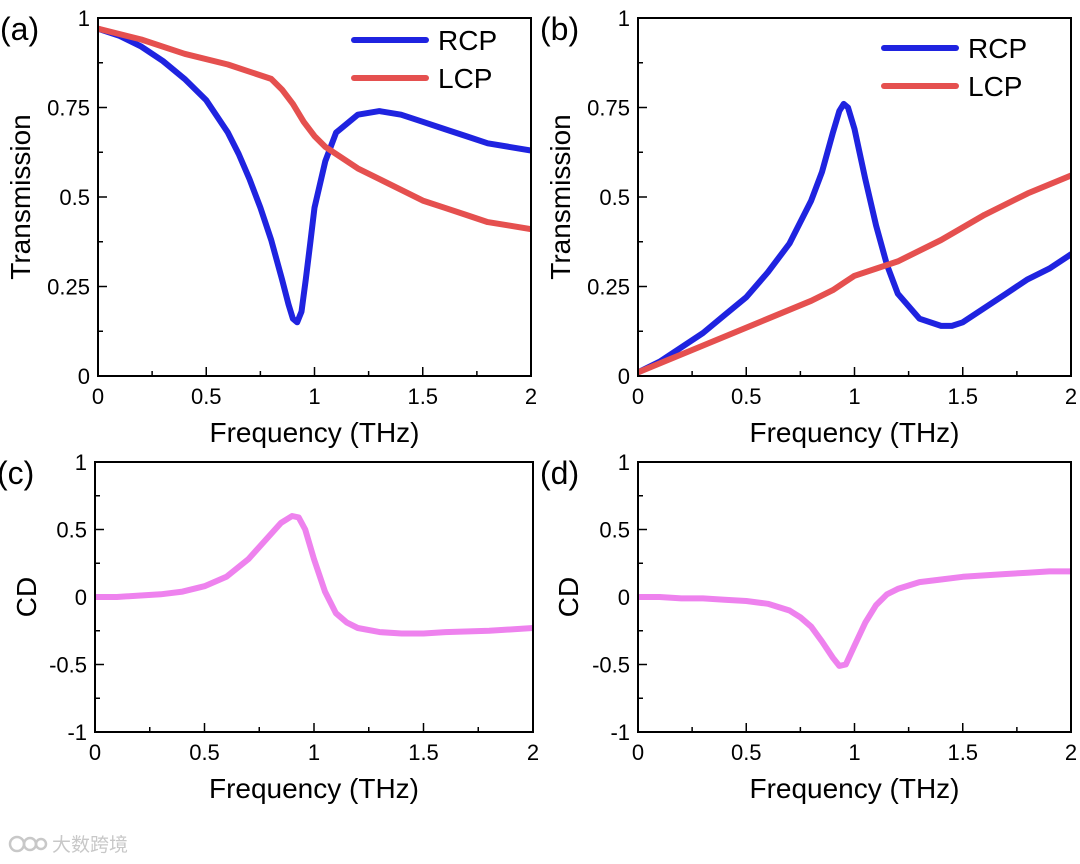 The image size is (1080, 864). What do you see at coordinates (28, 844) in the screenshot?
I see `watermark-logo-icon` at bounding box center [28, 844].